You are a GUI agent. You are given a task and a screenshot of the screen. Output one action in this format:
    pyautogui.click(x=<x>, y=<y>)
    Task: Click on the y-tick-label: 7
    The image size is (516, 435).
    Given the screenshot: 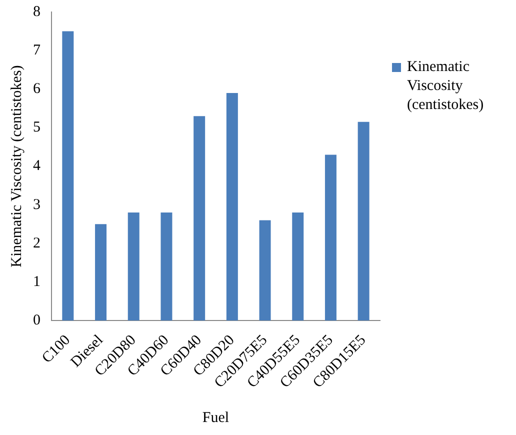 What is the action you would take?
    pyautogui.click(x=37, y=50)
    